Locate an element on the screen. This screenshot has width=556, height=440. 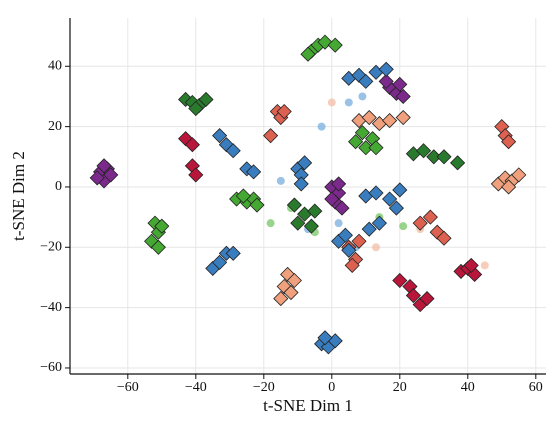
x-tick-label: 0 is located at coordinates (331, 387).